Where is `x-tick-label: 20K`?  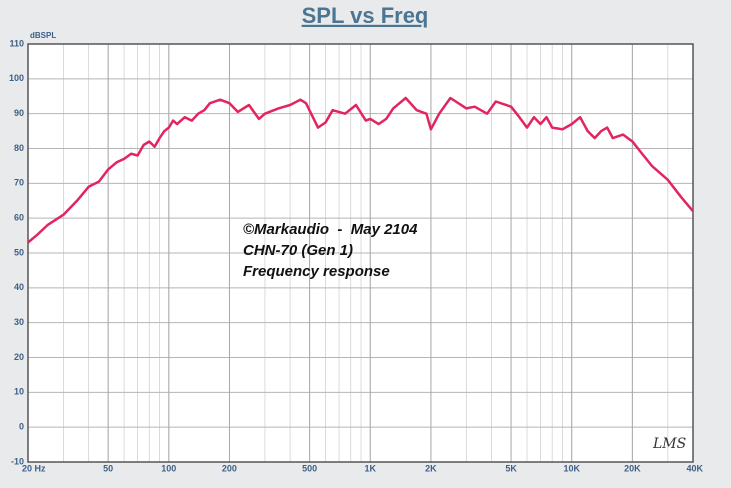
x-tick-label: 20K is located at coordinates (632, 468).